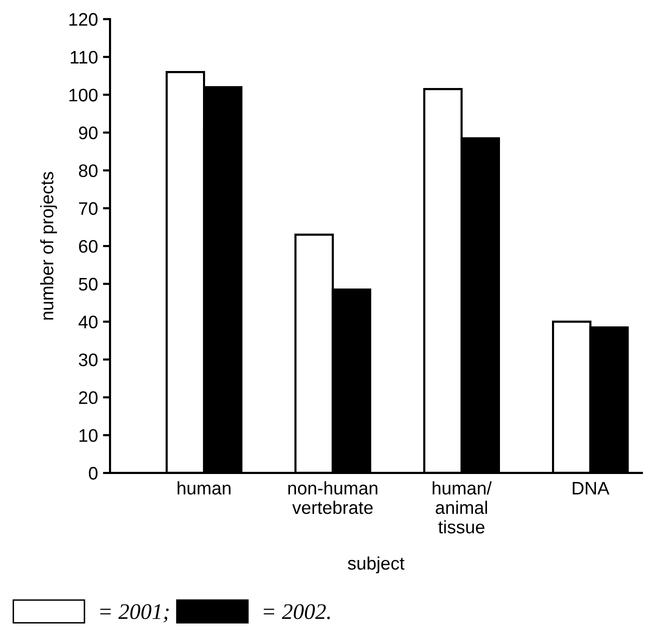  What do you see at coordinates (462, 507) in the screenshot?
I see `x-tick-label: human/ animal tissue` at bounding box center [462, 507].